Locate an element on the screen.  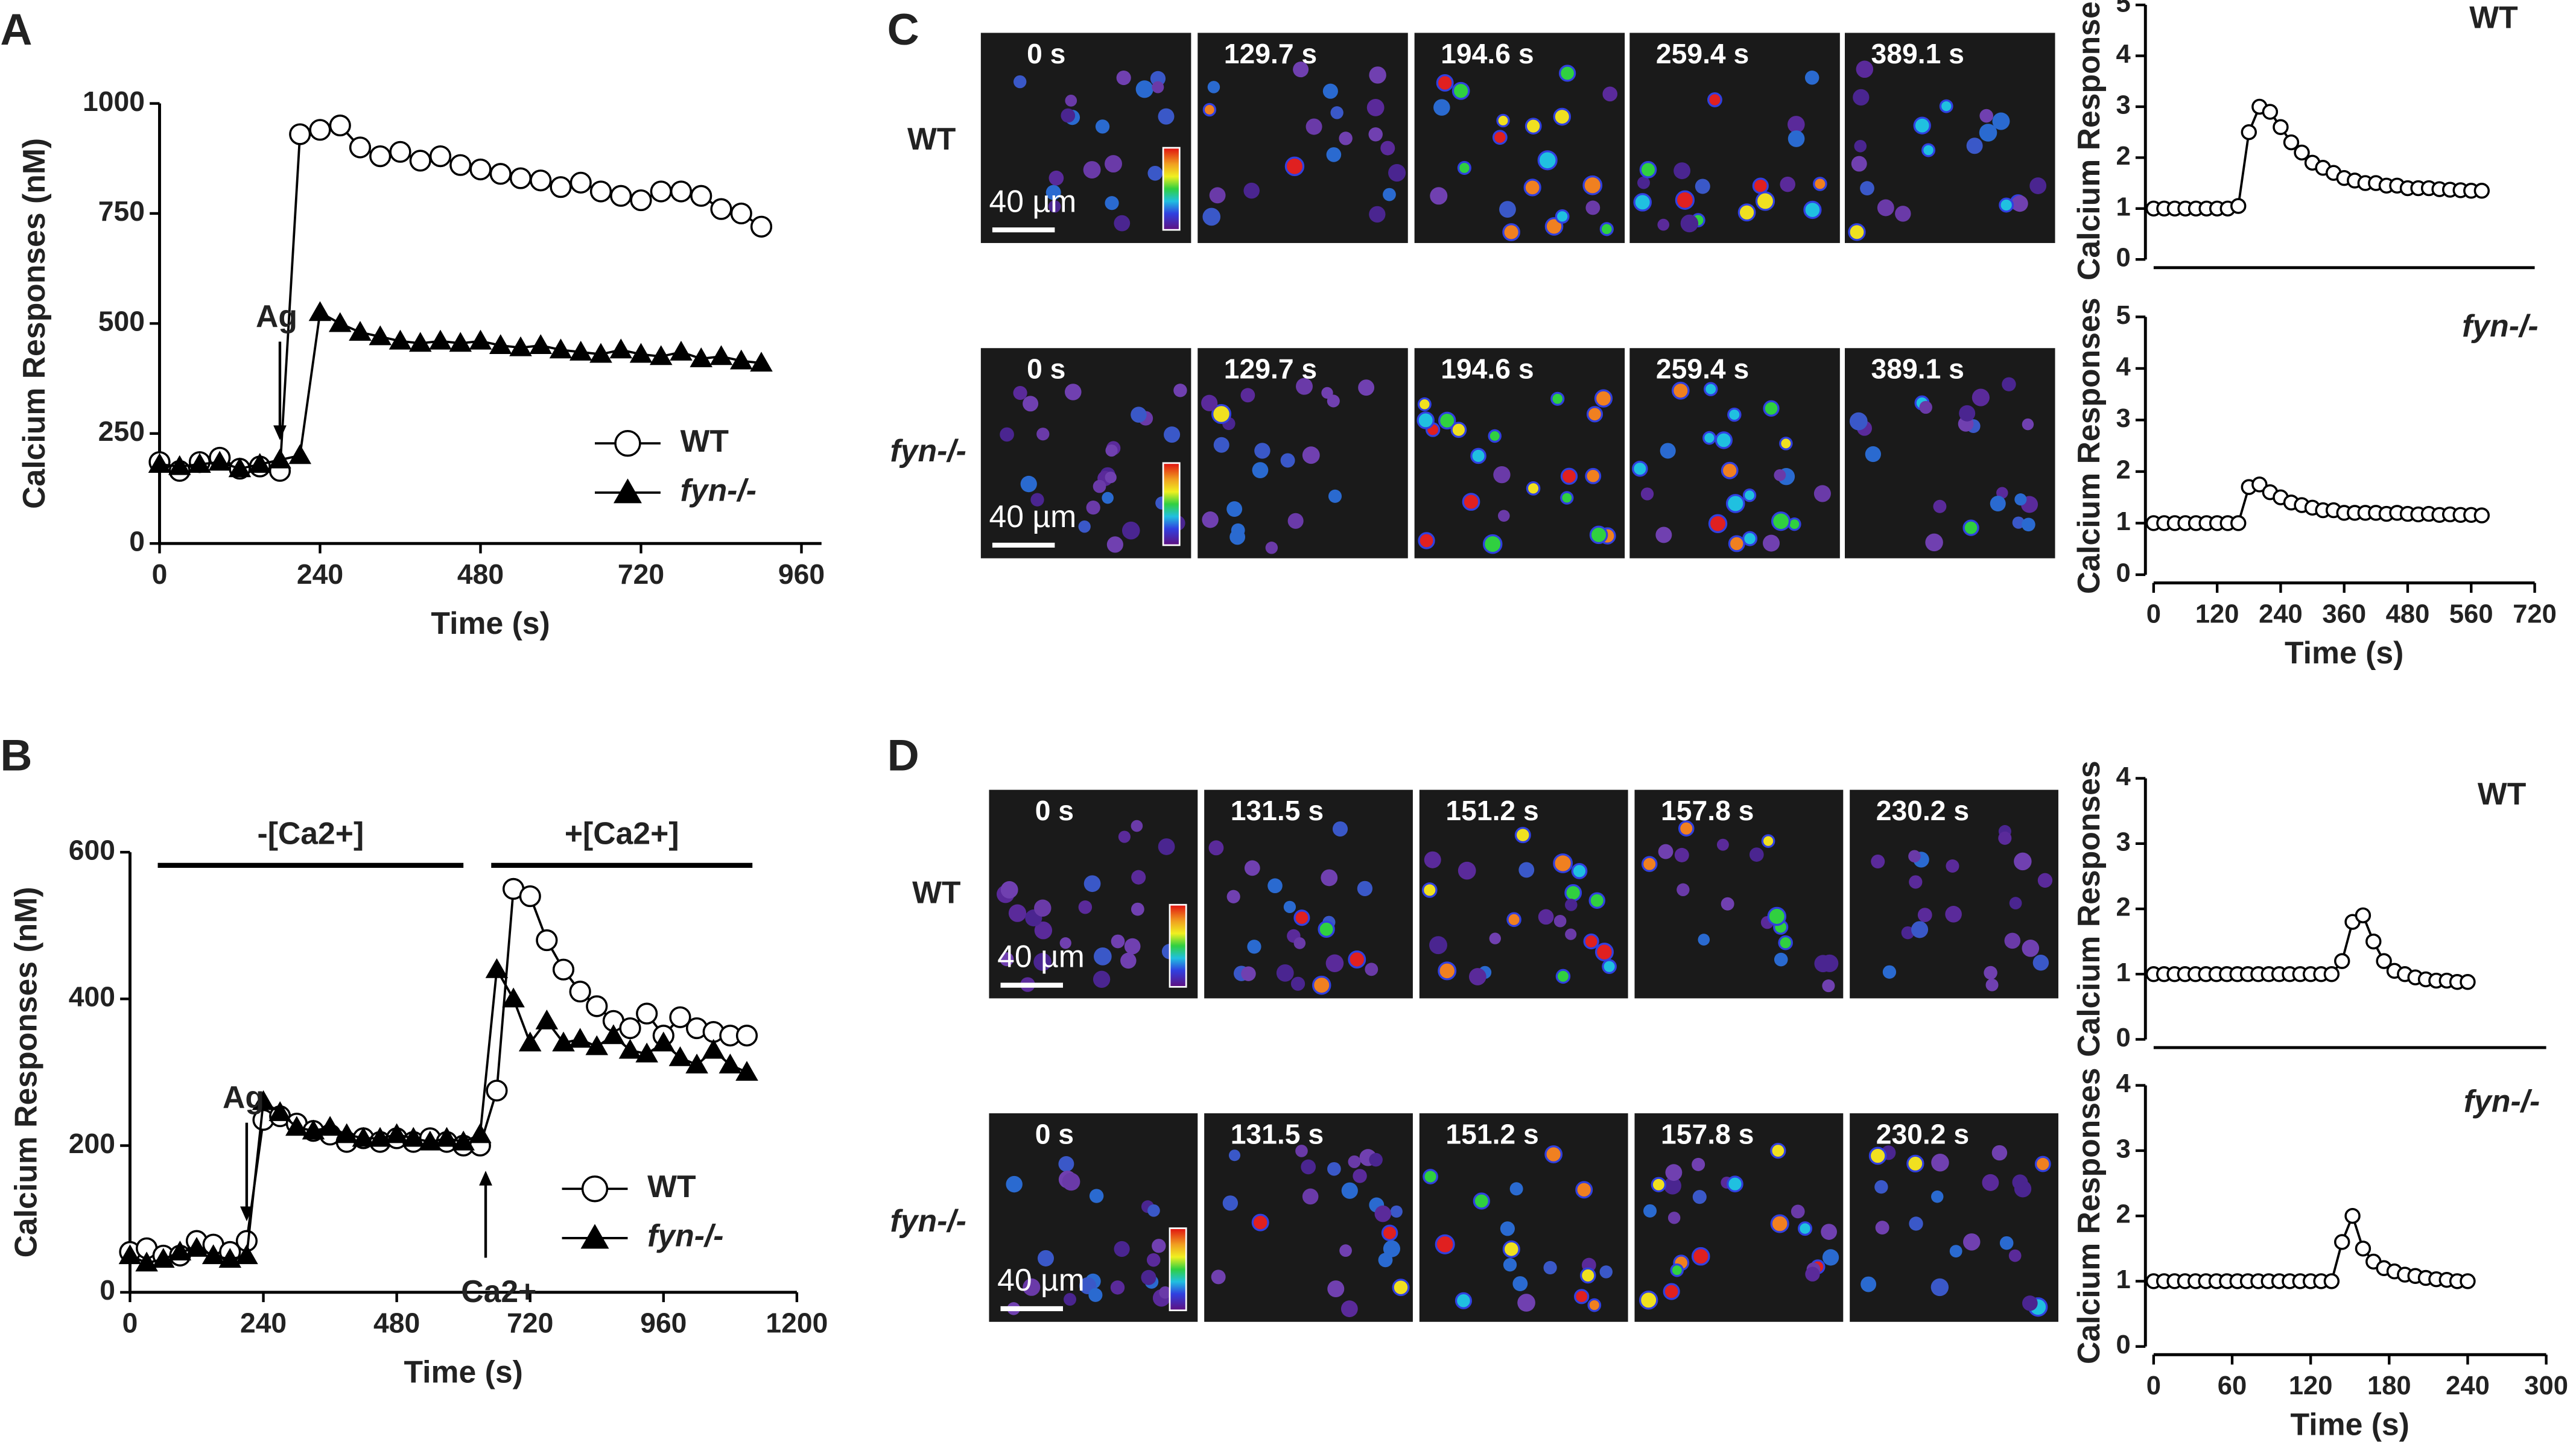
annotation-label: Ca2+ is located at coordinates (498, 1291).